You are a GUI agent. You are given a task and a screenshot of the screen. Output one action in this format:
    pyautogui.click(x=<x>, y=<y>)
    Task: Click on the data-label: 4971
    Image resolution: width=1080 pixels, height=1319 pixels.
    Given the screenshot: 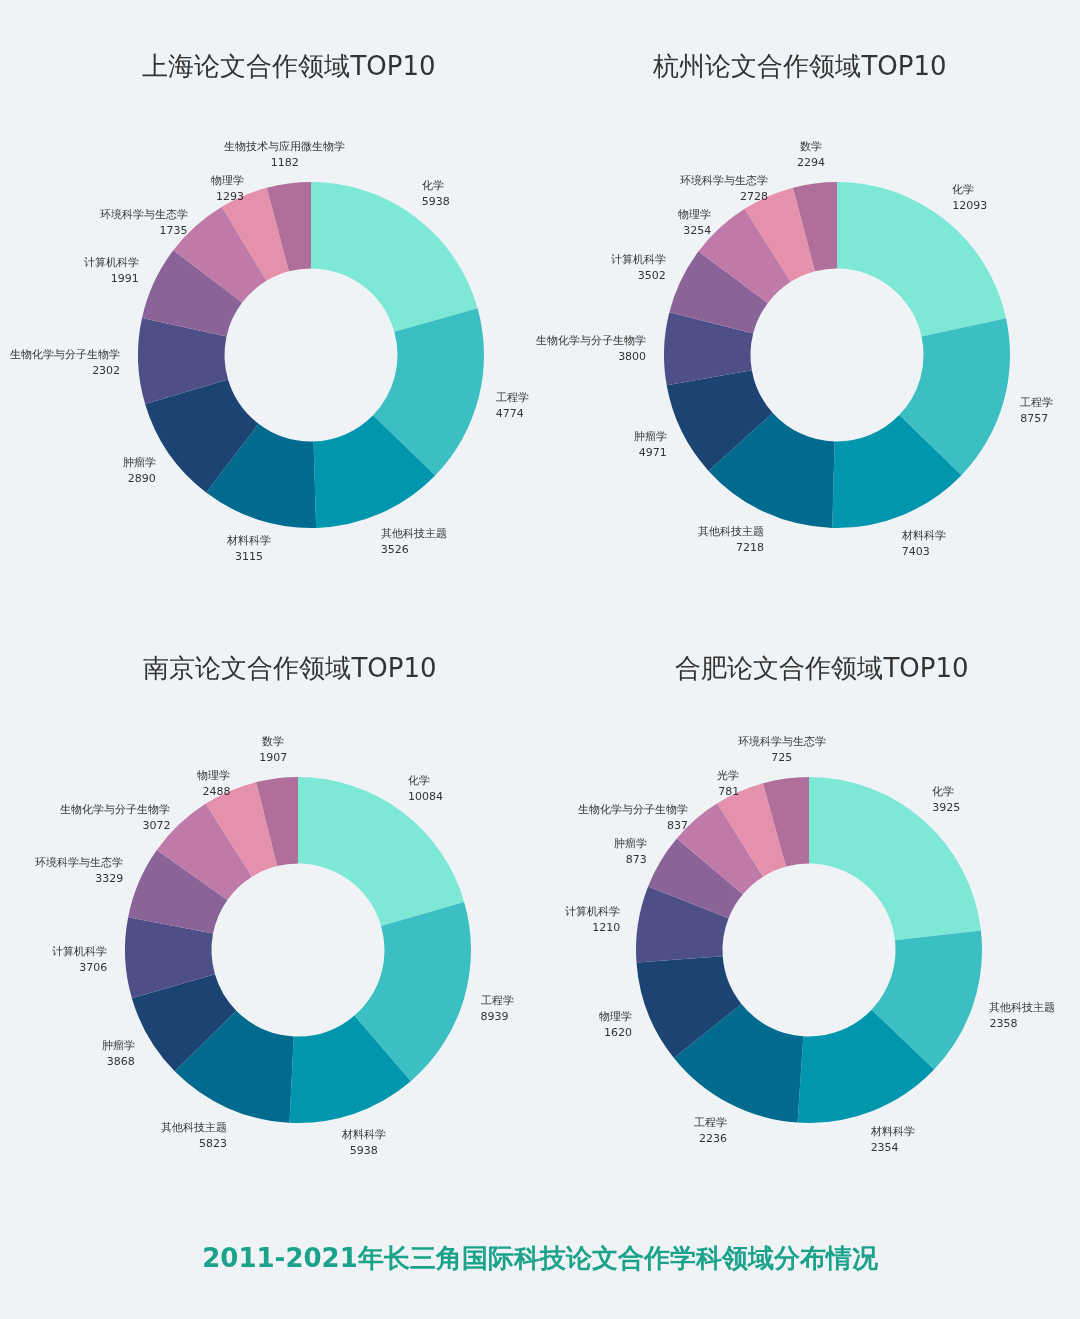 What is the action you would take?
    pyautogui.click(x=652, y=453)
    